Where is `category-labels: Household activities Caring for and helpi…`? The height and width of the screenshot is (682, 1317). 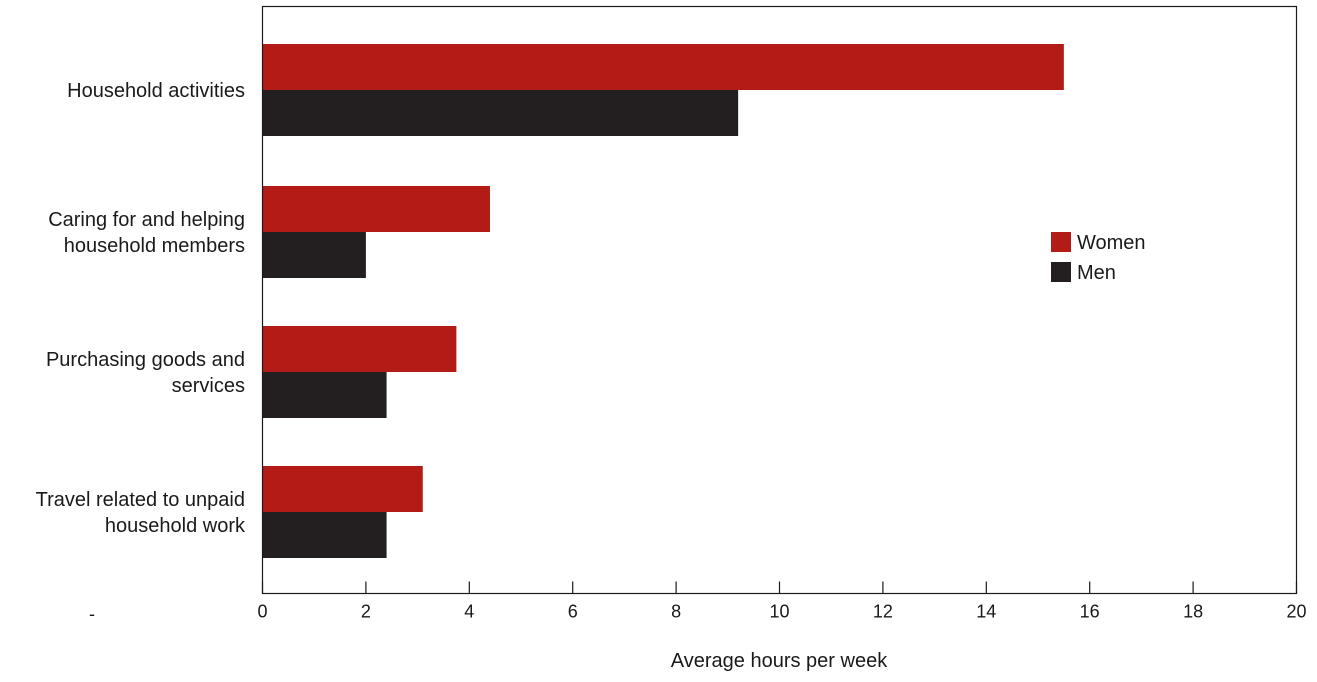 category-labels: Household activities Caring for and helpi… is located at coordinates (141, 308).